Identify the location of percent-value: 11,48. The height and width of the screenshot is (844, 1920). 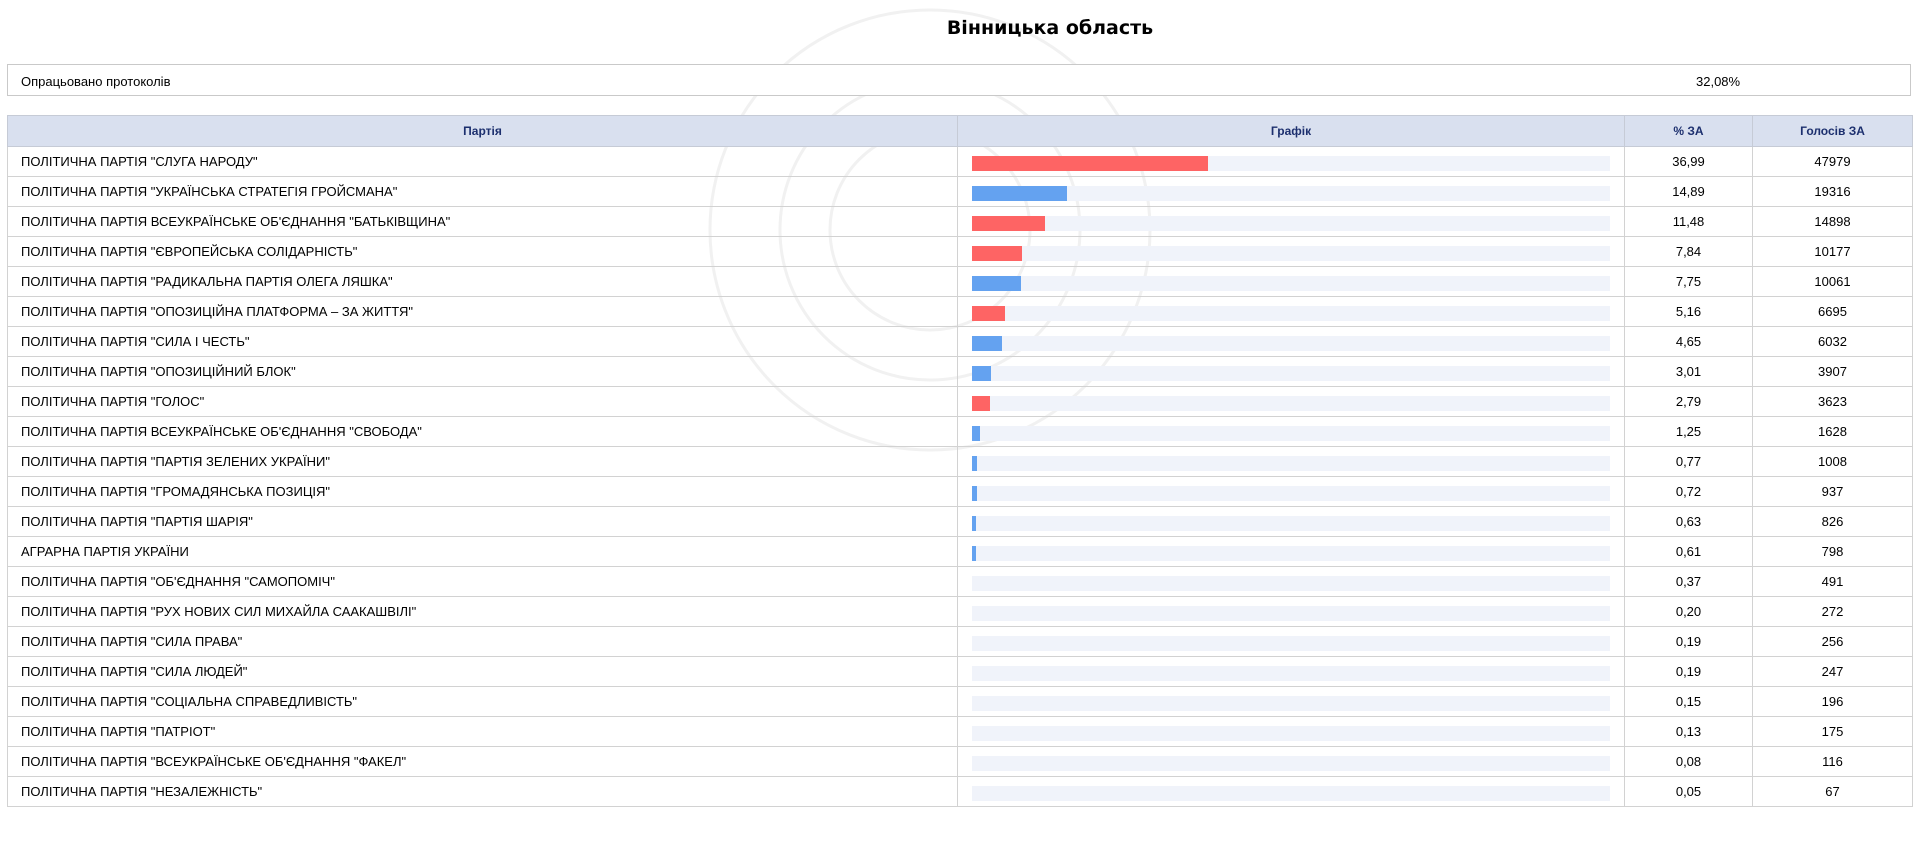
(1688, 221).